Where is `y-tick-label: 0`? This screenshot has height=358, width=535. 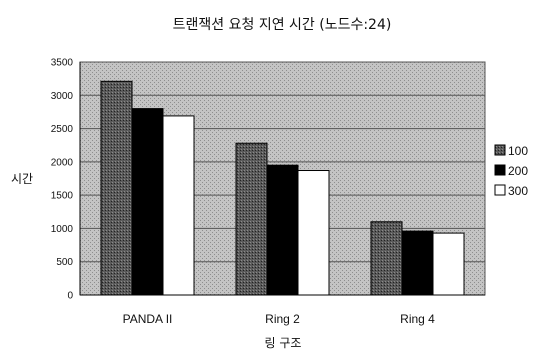
y-tick-label: 0 is located at coordinates (70, 296).